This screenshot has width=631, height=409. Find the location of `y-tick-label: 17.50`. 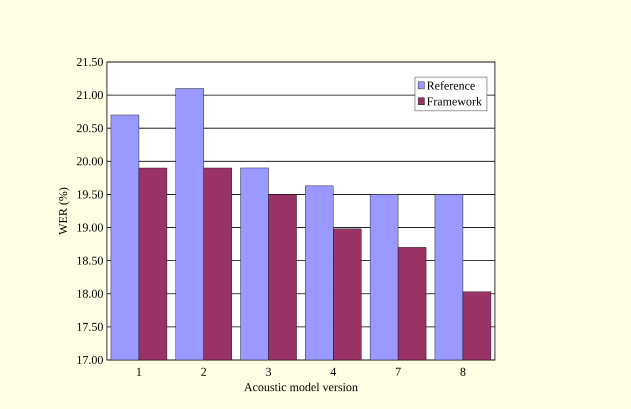

y-tick-label: 17.50 is located at coordinates (90, 326).